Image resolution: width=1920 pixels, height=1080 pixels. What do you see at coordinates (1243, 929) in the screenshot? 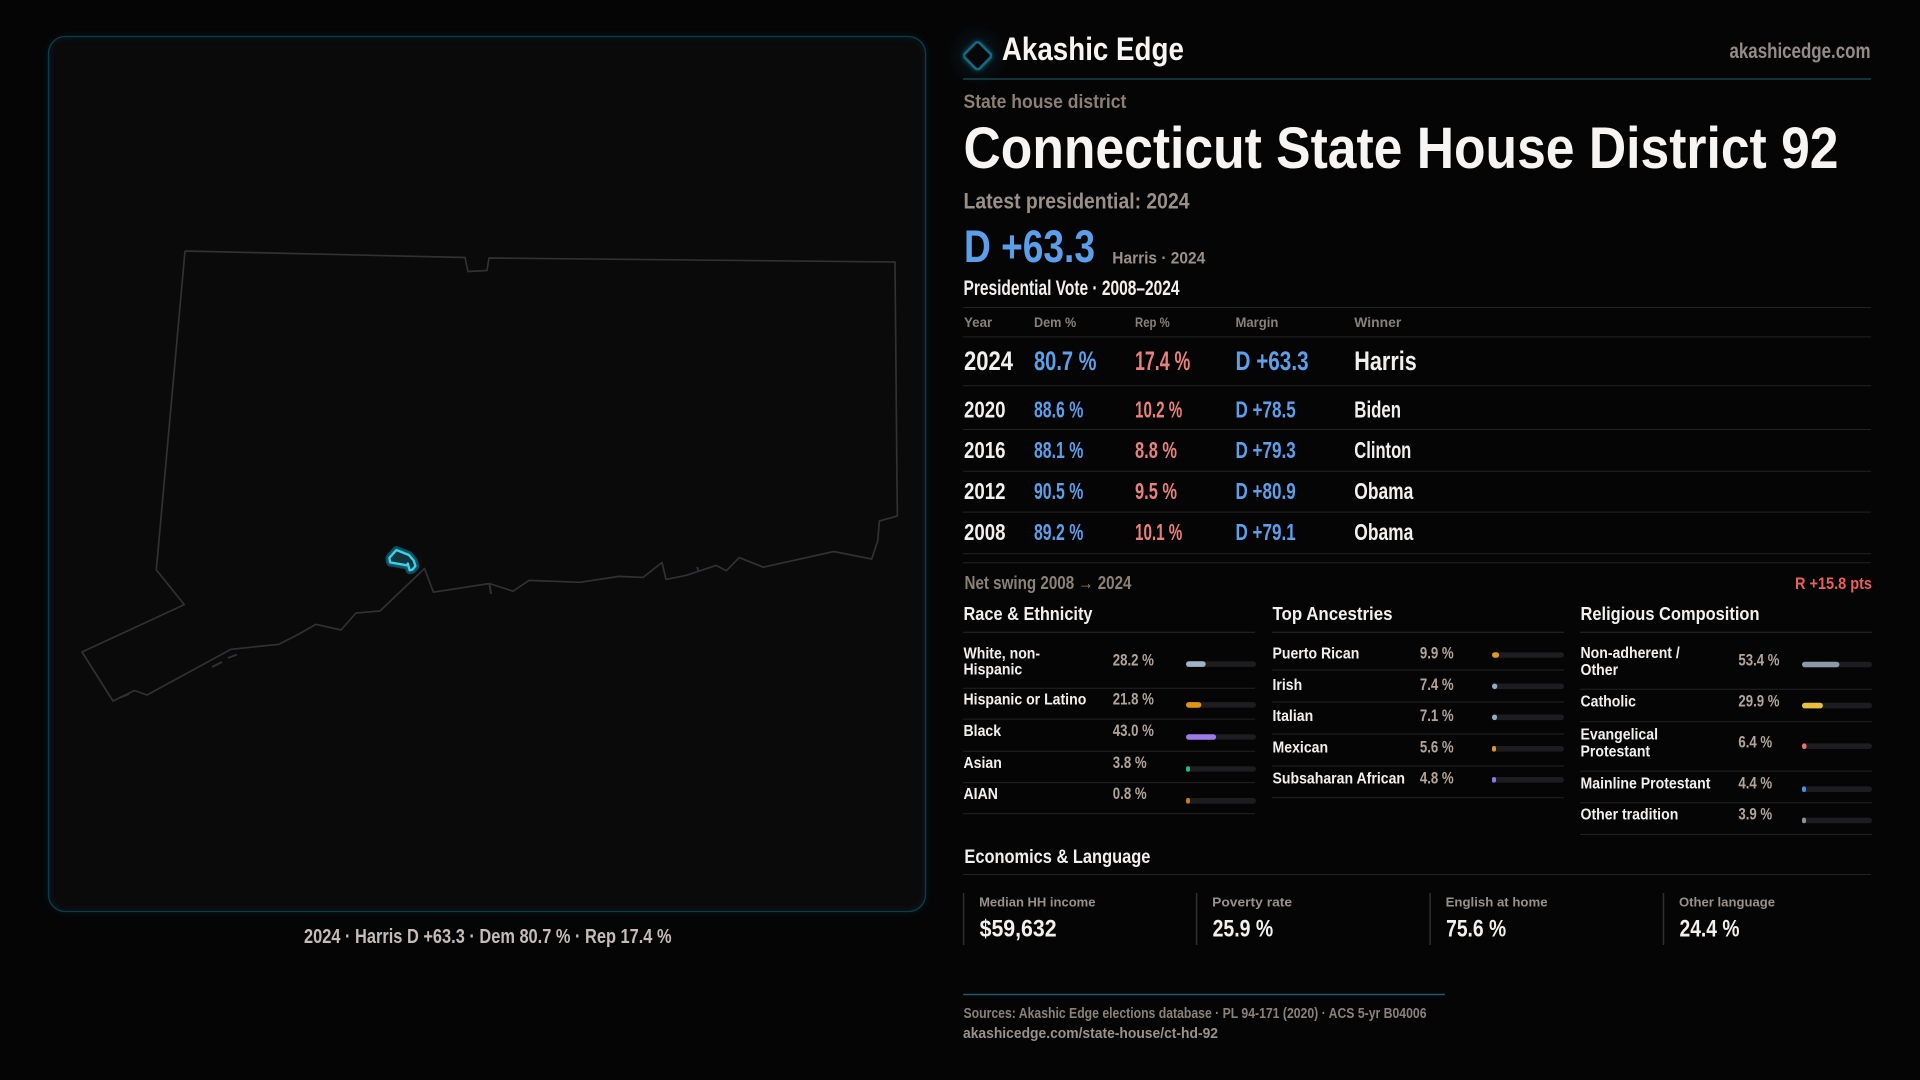
I see `svg-text: 25.9 %` at bounding box center [1243, 929].